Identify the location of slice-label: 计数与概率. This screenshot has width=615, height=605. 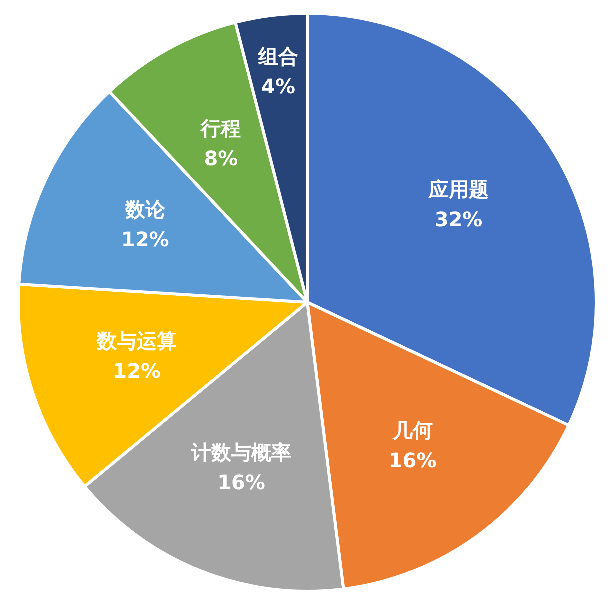
(241, 452).